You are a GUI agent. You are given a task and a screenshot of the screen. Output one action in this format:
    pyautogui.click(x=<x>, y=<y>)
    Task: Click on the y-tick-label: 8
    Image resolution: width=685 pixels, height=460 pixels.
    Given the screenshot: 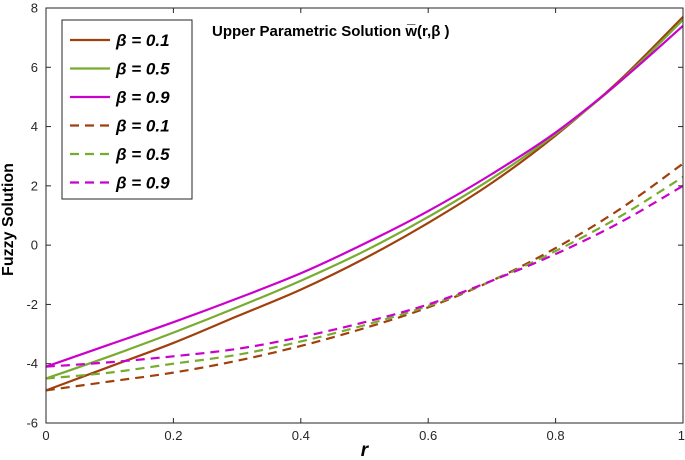 What is the action you would take?
    pyautogui.click(x=34, y=8)
    